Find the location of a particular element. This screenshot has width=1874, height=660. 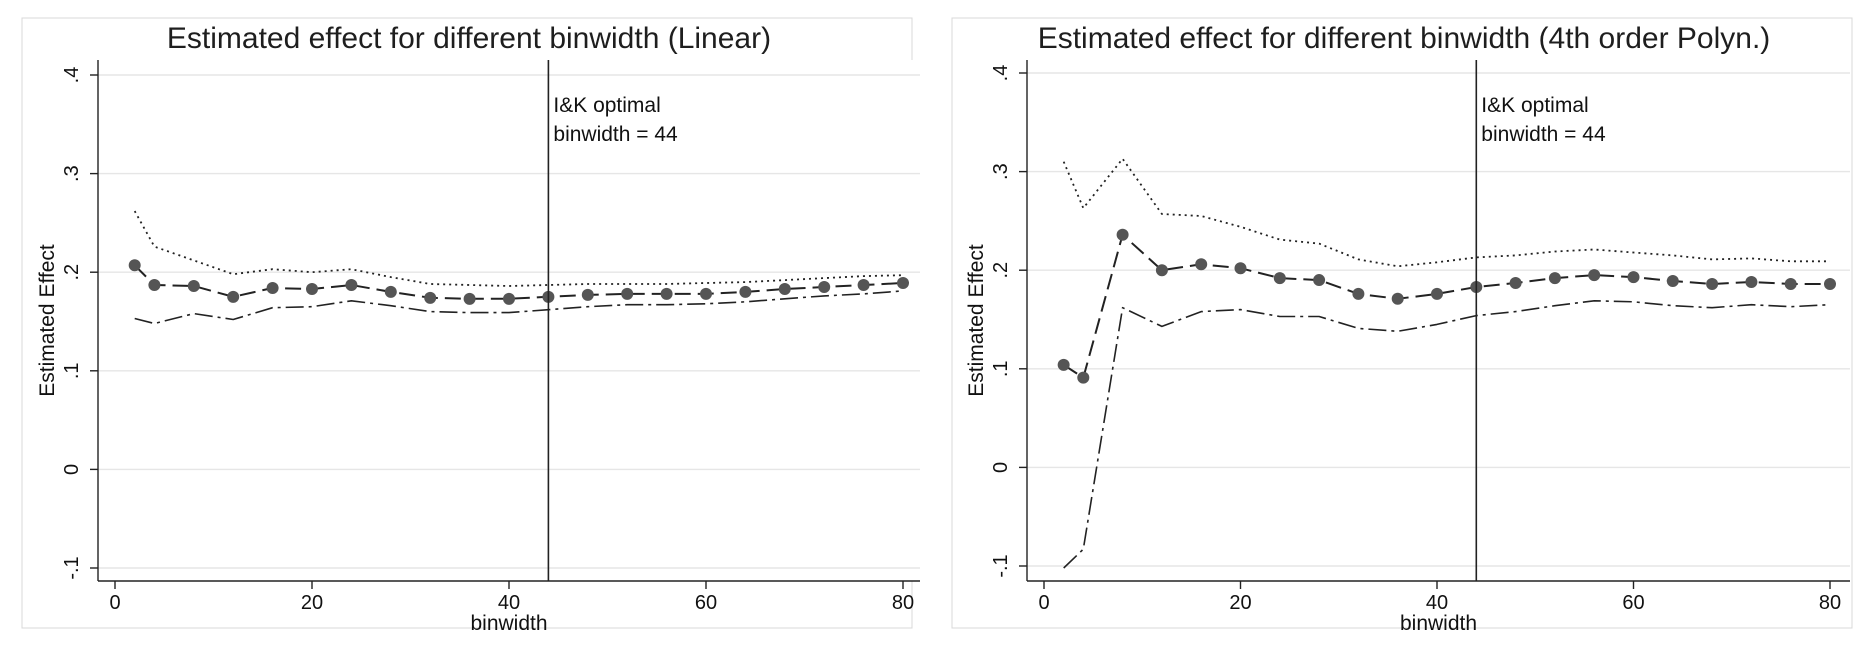

chart1-y-tick-label-2: .1 is located at coordinates (72, 370).